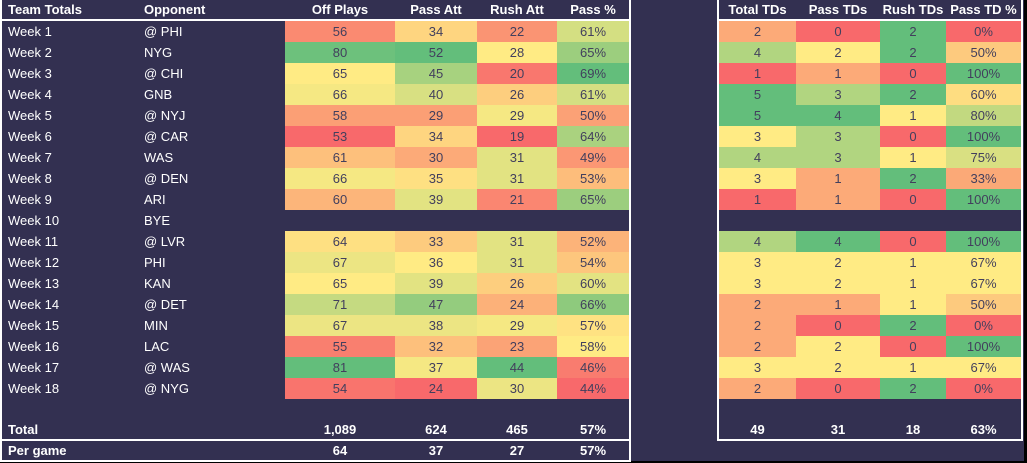 Image resolution: width=1027 pixels, height=463 pixels. I want to click on opponent-cell: GNB, so click(158, 94).